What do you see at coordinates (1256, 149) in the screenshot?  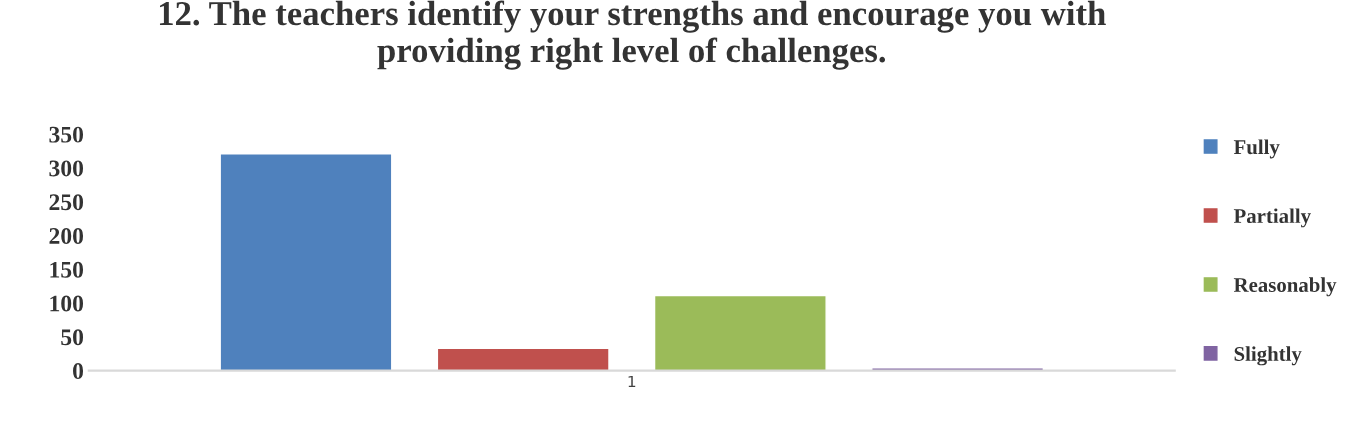 I see `legend-label: Fully` at bounding box center [1256, 149].